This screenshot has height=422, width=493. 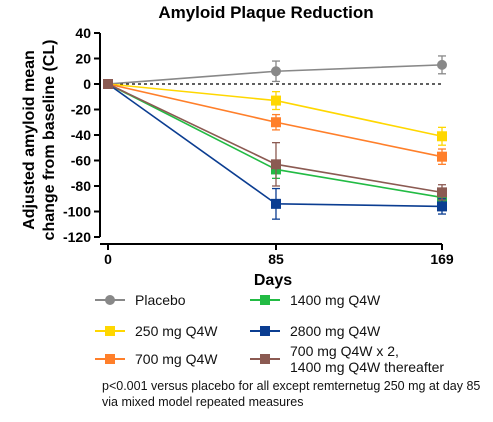 I want to click on y-tick-label: 40, so click(x=83, y=33).